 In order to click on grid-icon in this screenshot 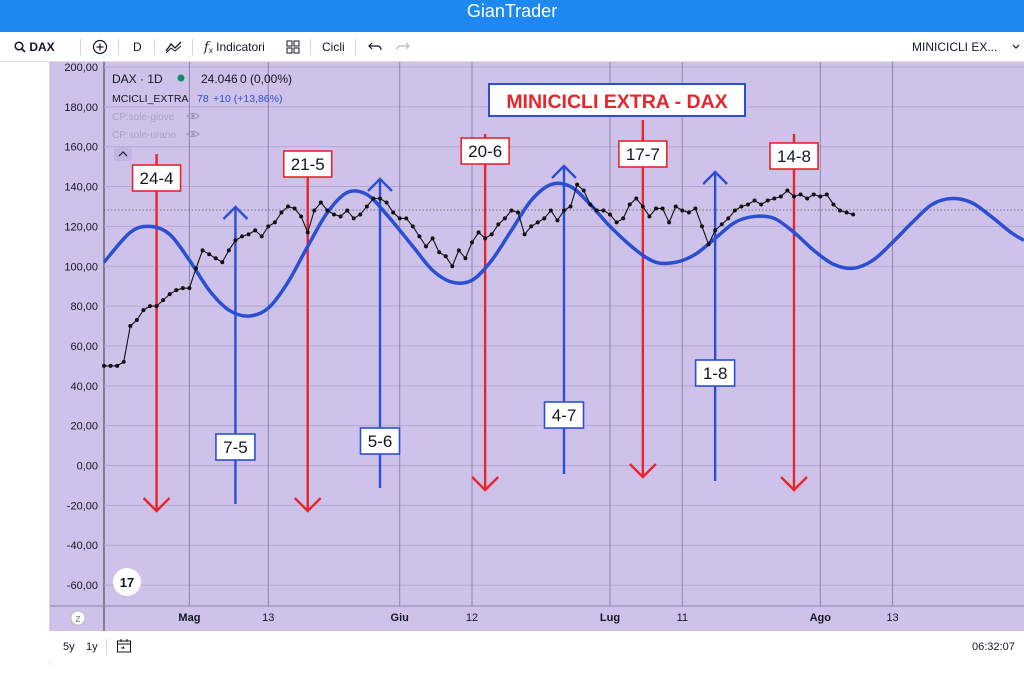, I will do `click(293, 47)`.